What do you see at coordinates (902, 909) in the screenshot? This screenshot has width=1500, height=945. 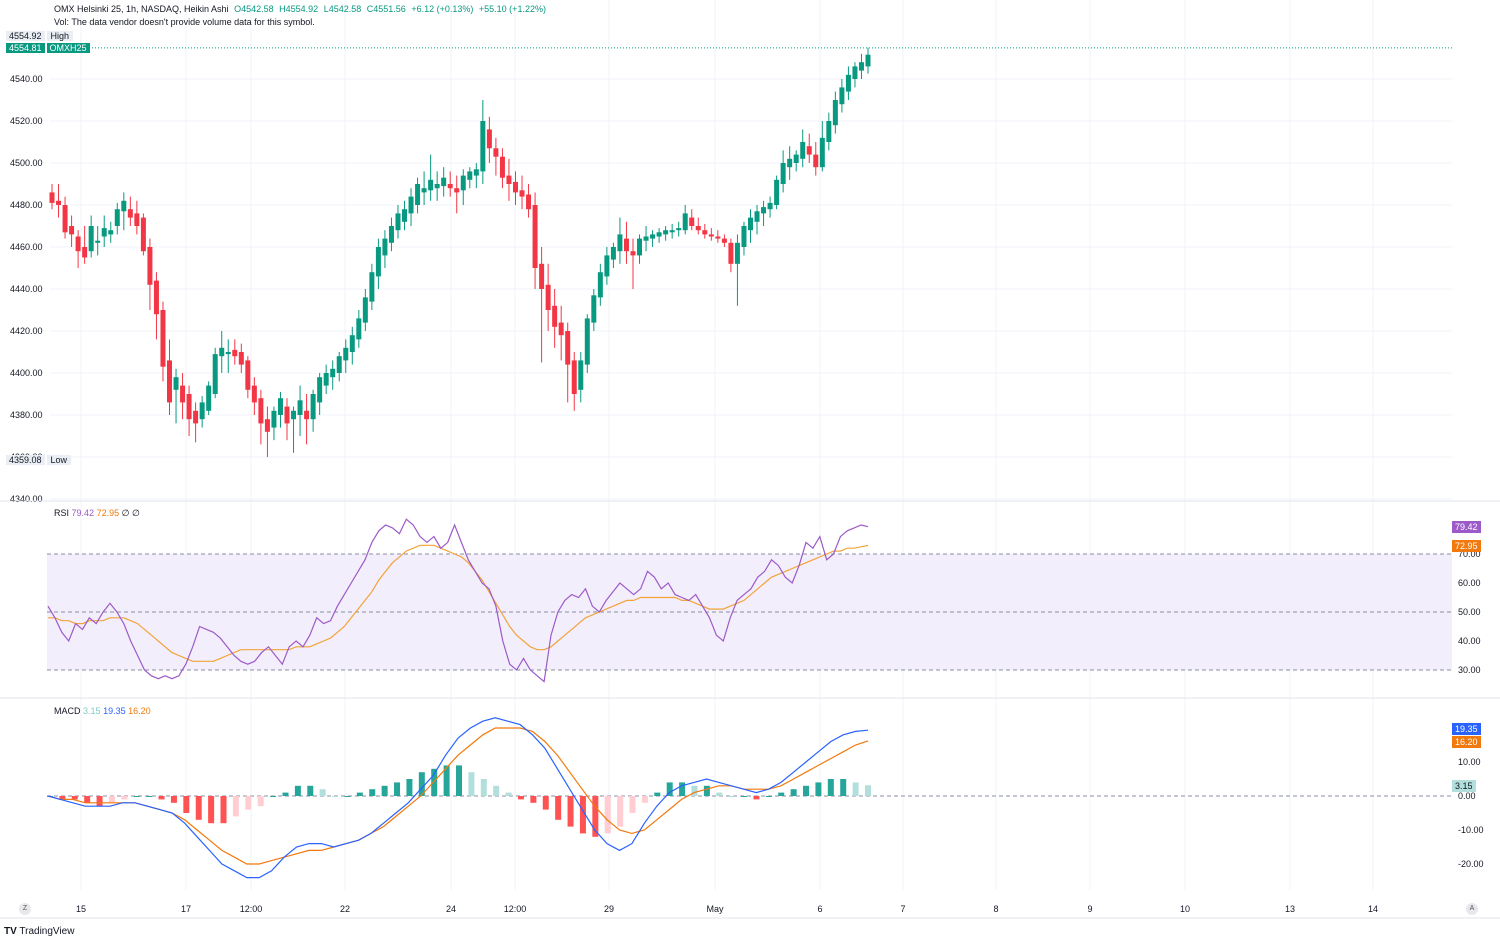 I see `time-tick-label: 7` at bounding box center [902, 909].